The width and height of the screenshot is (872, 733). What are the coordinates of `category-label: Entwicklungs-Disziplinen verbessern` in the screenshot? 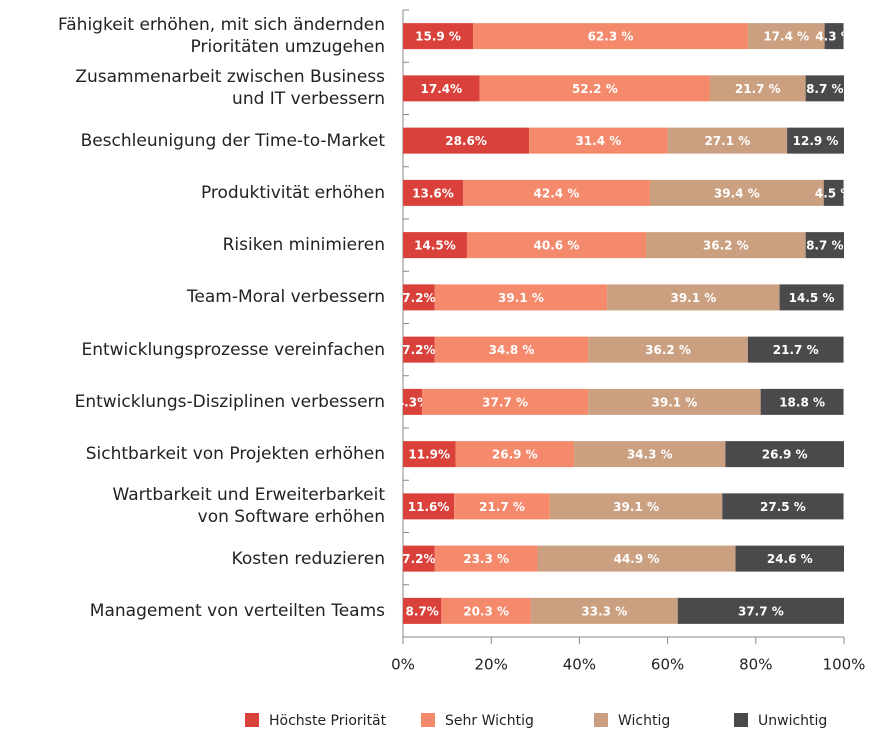 It's located at (229, 401).